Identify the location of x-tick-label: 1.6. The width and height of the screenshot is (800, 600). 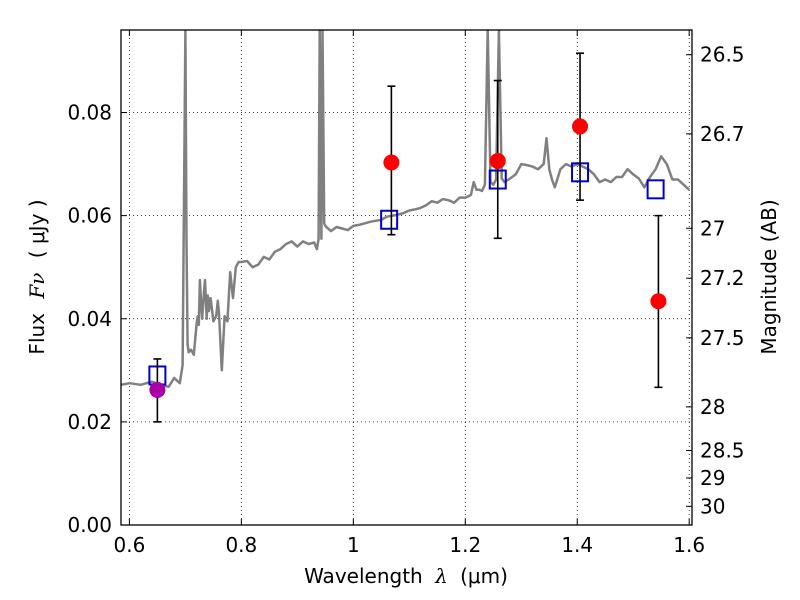
(689, 545).